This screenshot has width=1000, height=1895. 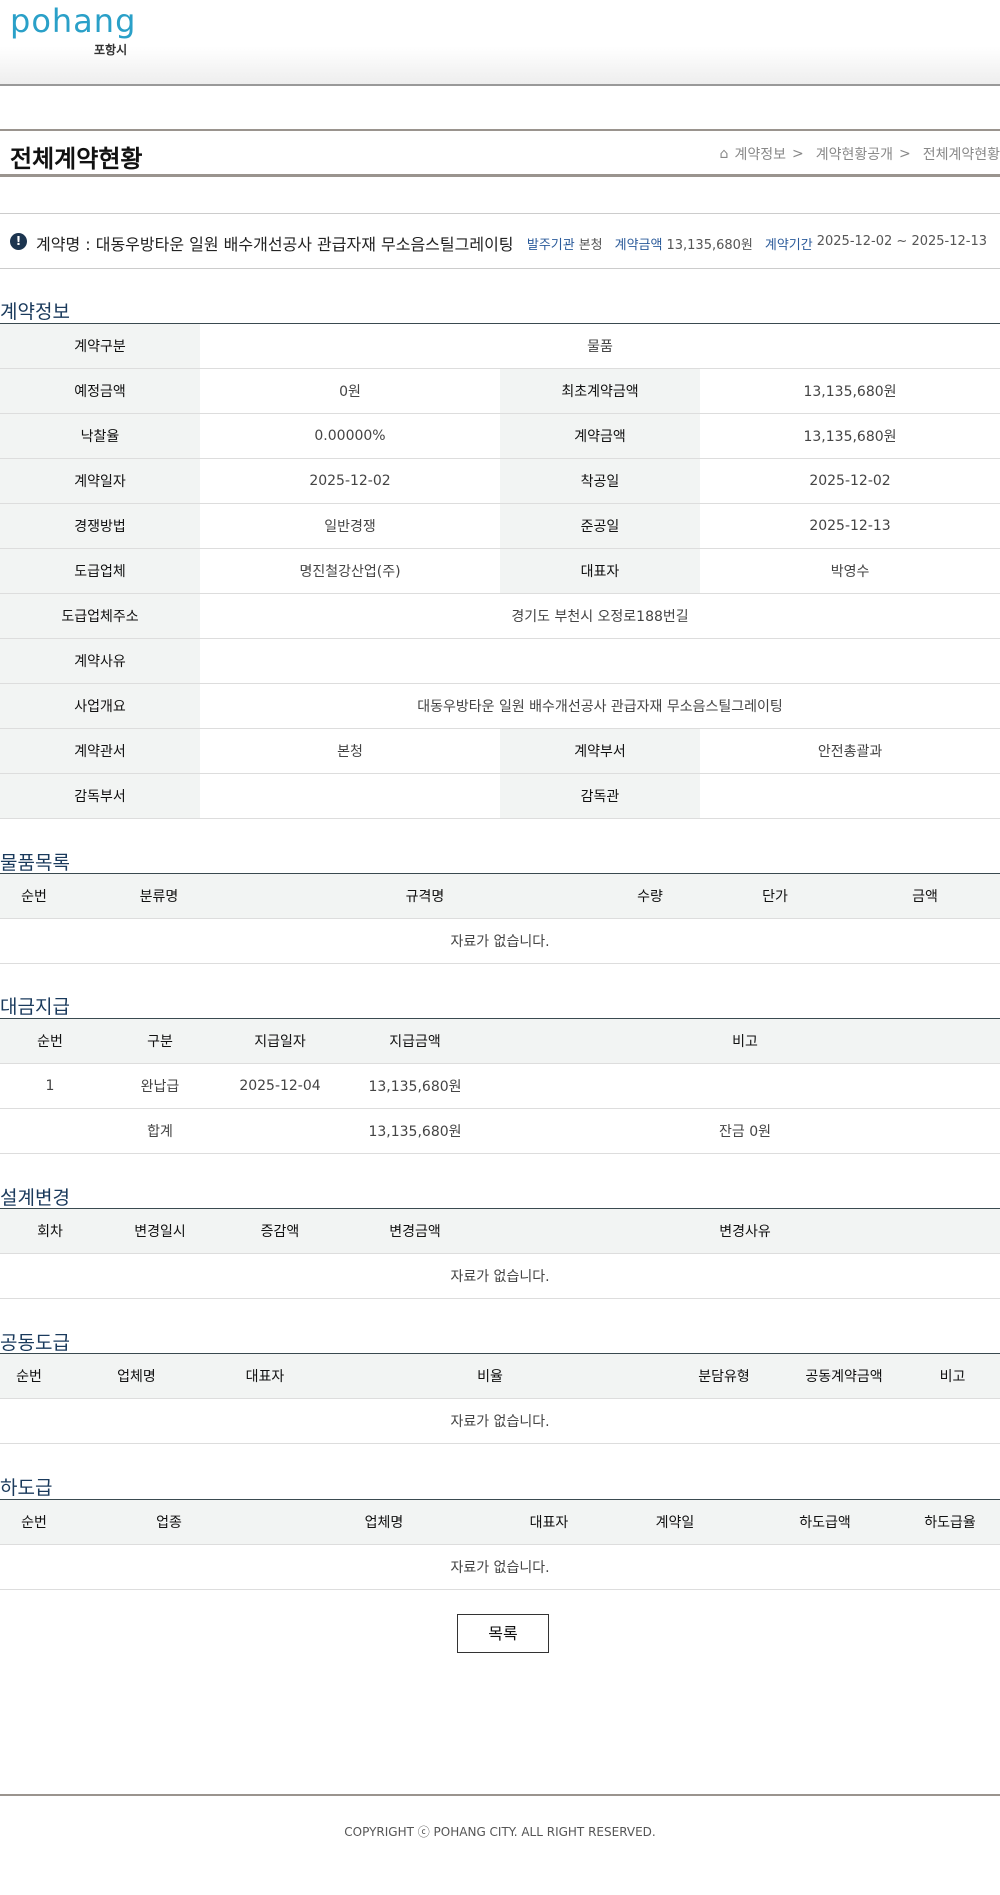 I want to click on info-value: 박영수, so click(x=850, y=571).